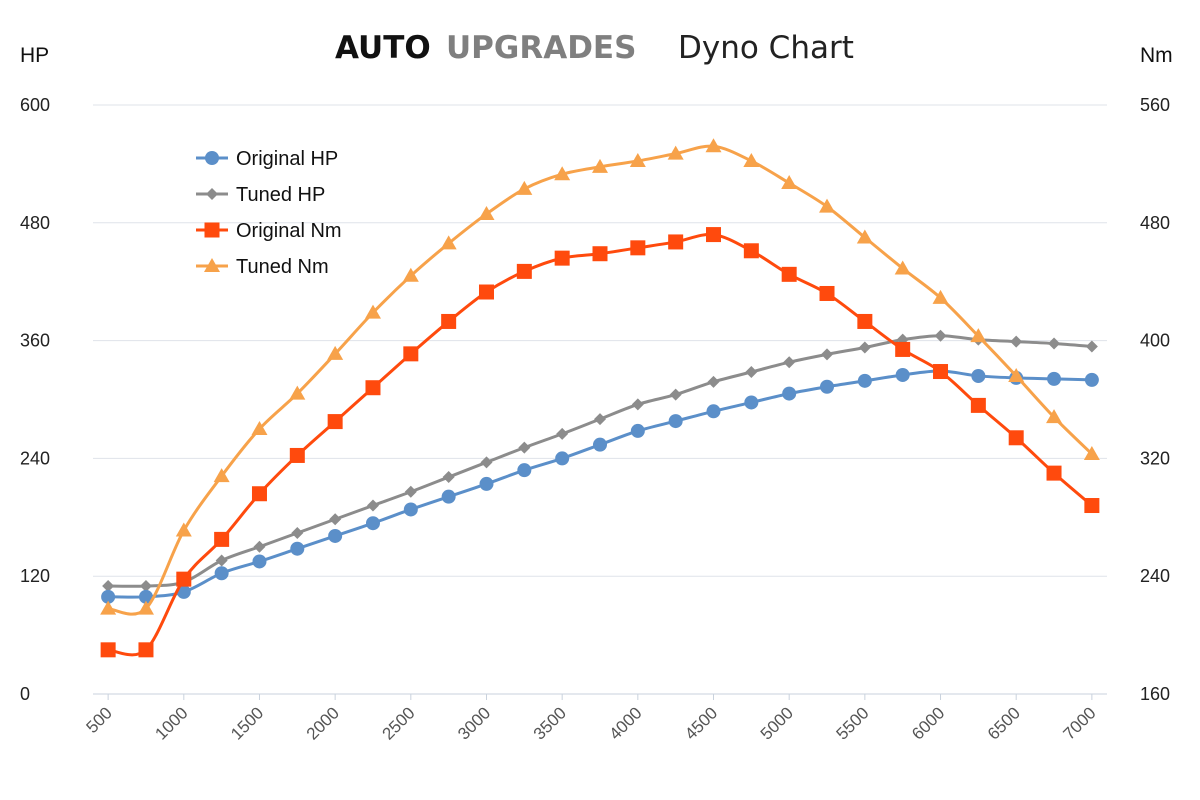 The image size is (1200, 800). I want to click on x-tick-label: 1000, so click(171, 723).